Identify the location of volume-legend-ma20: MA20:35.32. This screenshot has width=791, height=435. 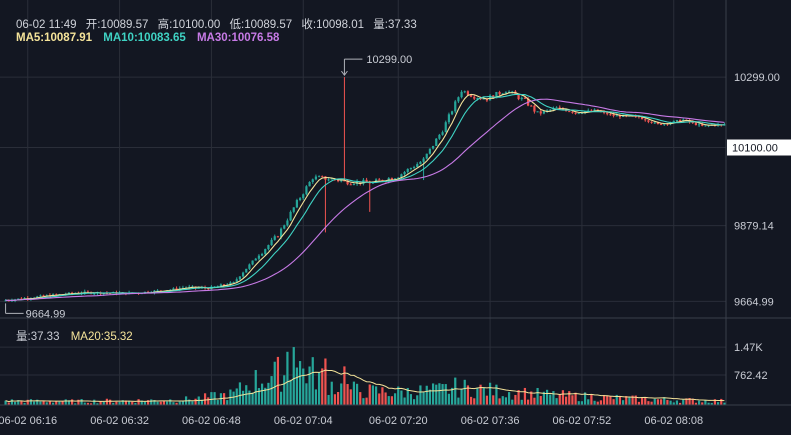
(101, 337).